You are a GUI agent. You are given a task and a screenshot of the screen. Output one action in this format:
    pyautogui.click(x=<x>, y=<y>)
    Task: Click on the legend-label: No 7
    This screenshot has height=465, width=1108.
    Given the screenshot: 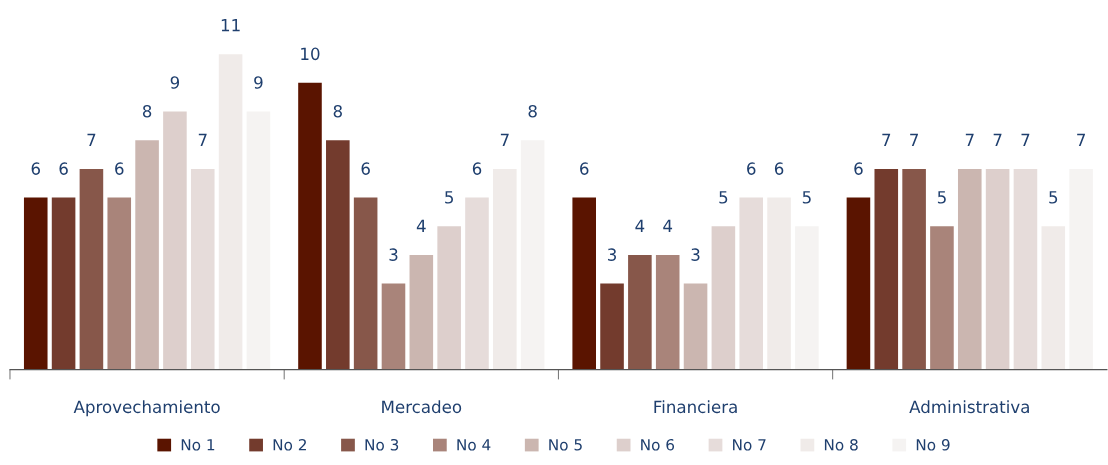 What is the action you would take?
    pyautogui.click(x=749, y=445)
    